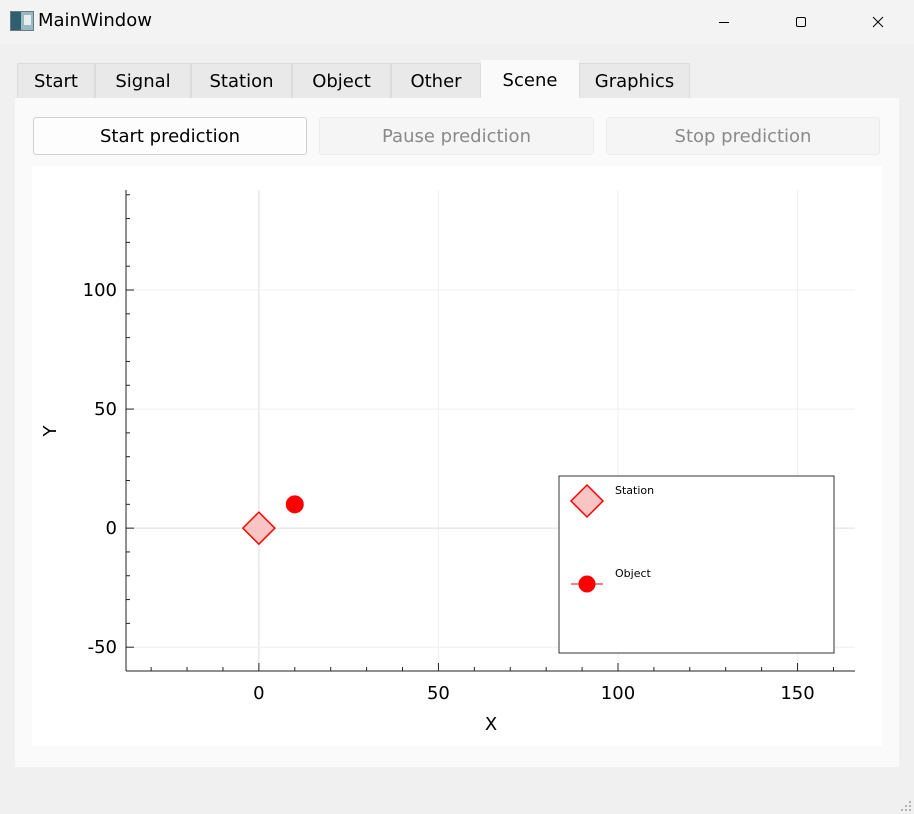 The image size is (914, 814). I want to click on app-icon, so click(22, 21).